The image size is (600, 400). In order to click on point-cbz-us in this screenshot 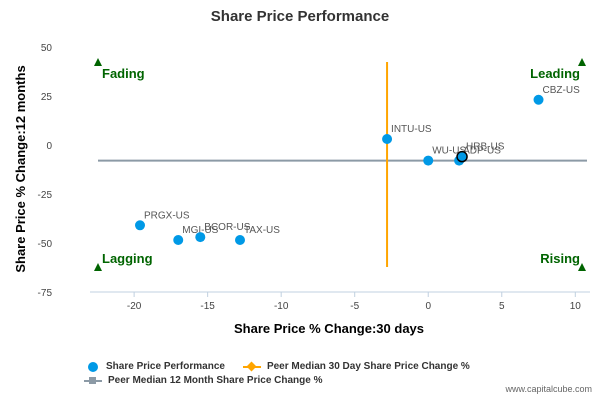, I will do `click(538, 99)`.